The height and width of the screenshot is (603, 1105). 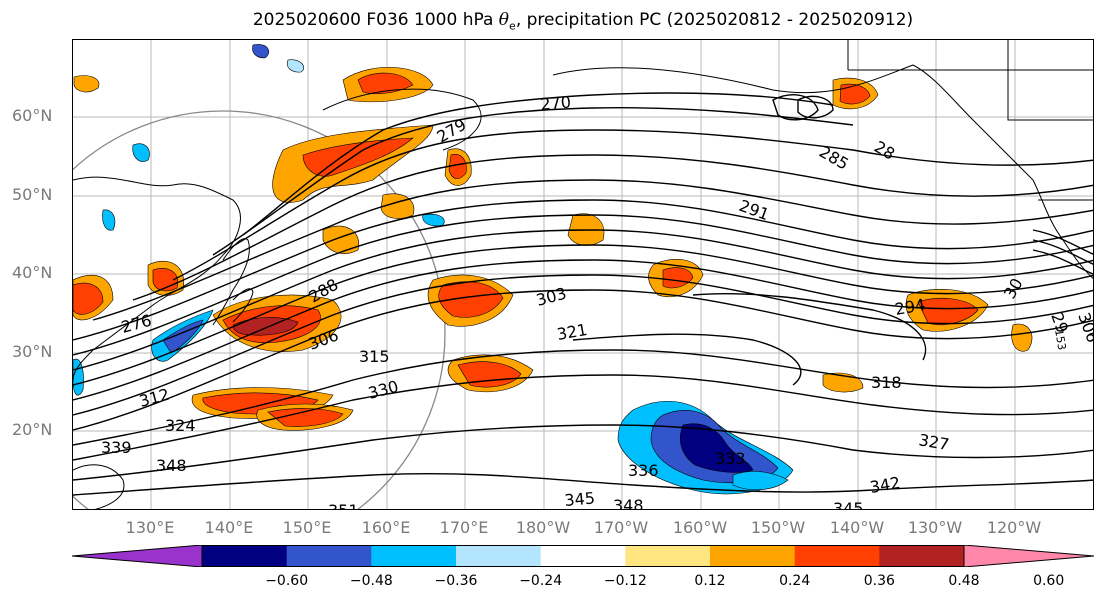 I want to click on lon-label-130e: 130°E, so click(x=150, y=527).